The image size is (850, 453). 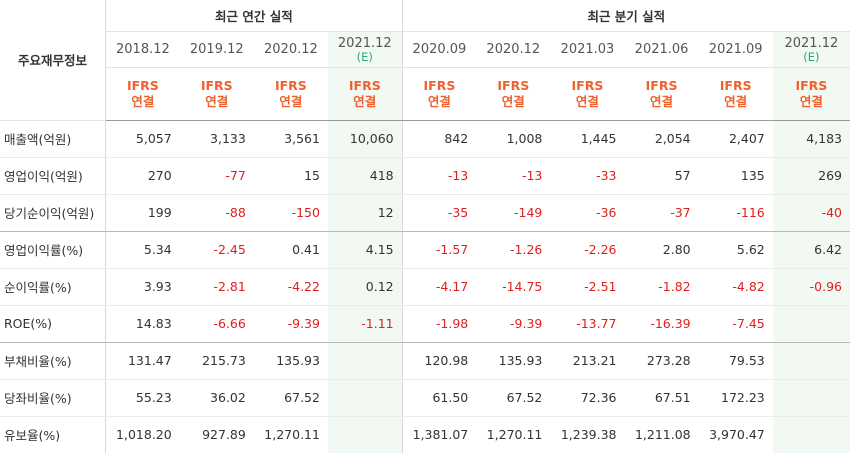 I want to click on value-cell: 1,211.08, so click(x=662, y=434).